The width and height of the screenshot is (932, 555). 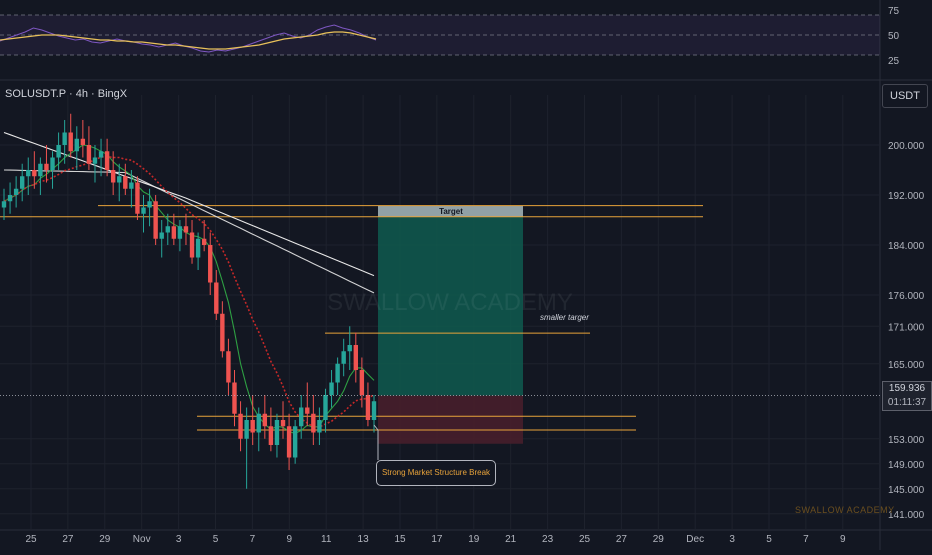 I want to click on x-tick-label: 21, so click(x=511, y=539).